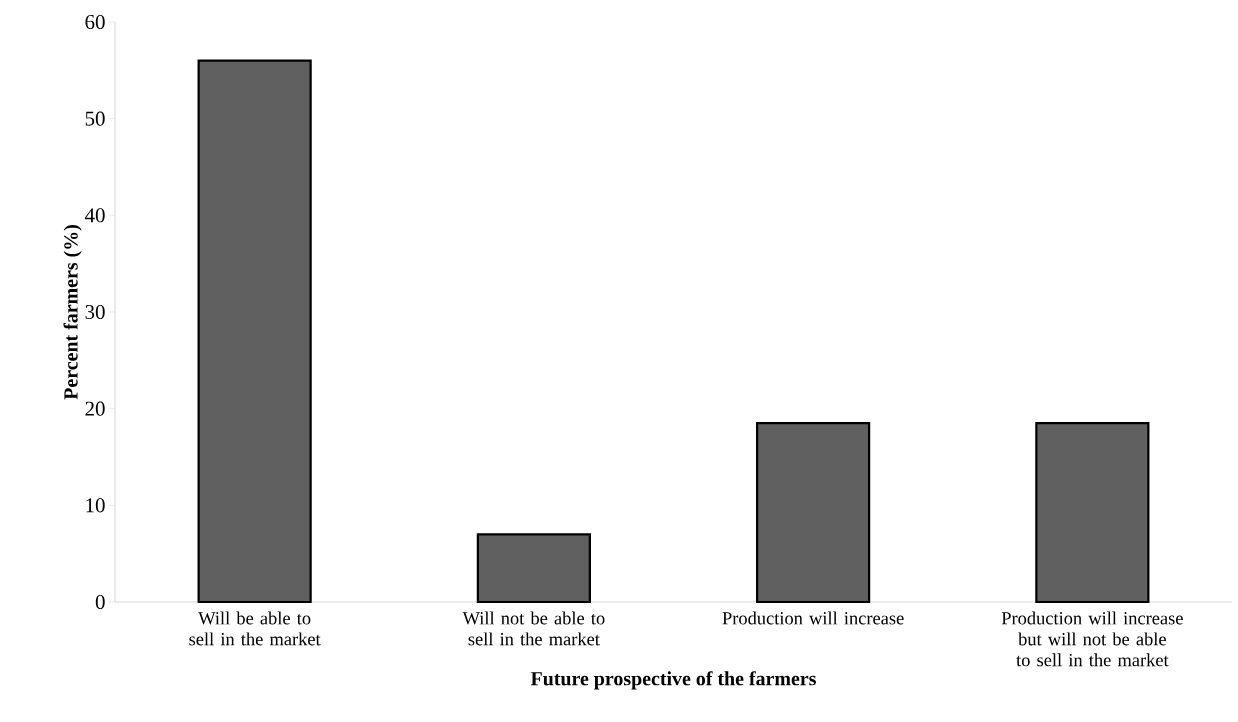 Image resolution: width=1238 pixels, height=722 pixels. What do you see at coordinates (95, 22) in the screenshot?
I see `y-tick-label: 60` at bounding box center [95, 22].